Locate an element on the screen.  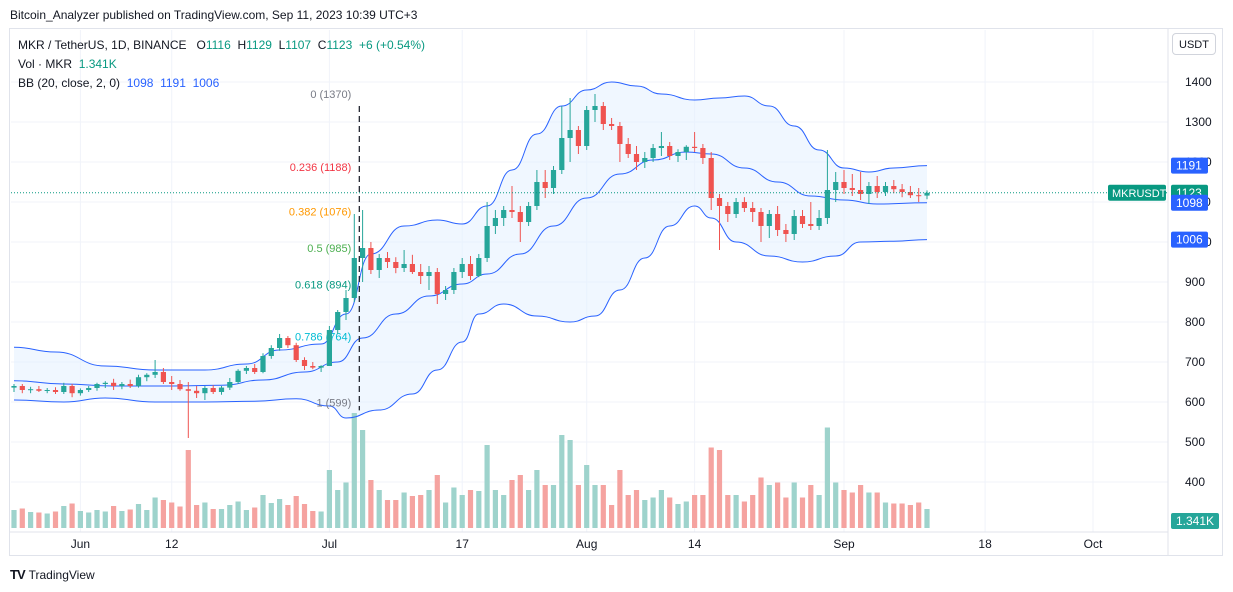
symbol-tag is located at coordinates (1137, 192).